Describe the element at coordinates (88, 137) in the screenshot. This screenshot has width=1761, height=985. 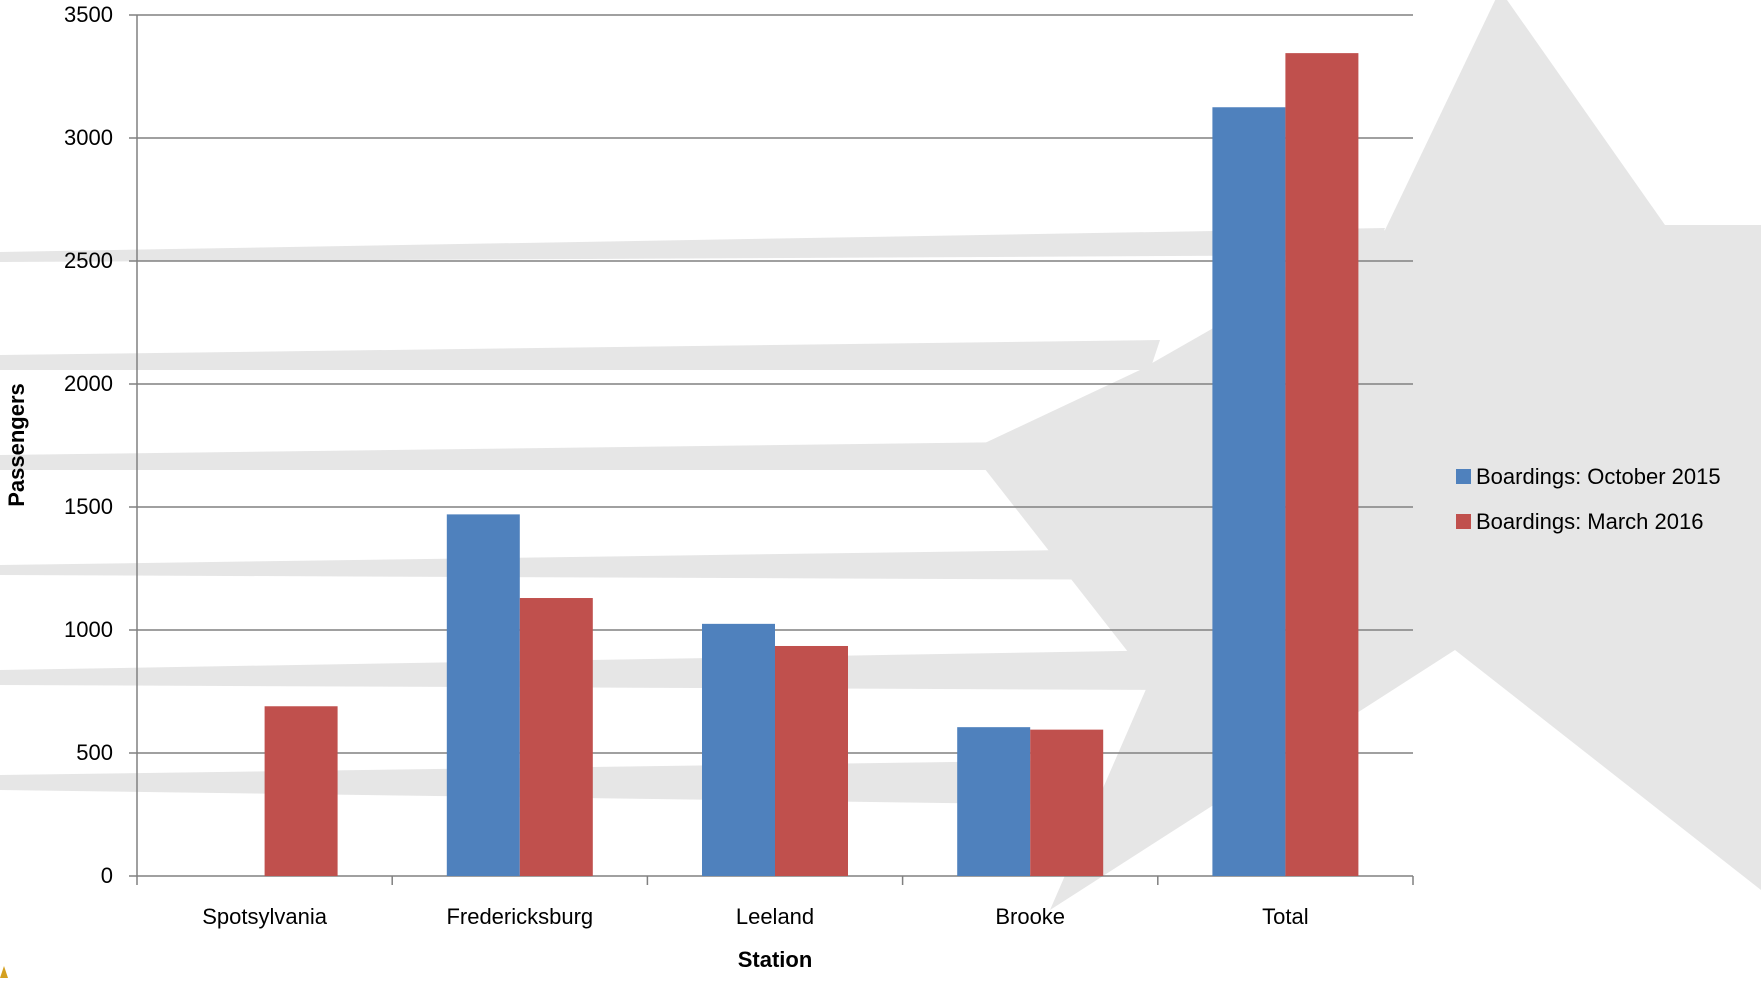
I see `y-tick-label: 3000` at that location.